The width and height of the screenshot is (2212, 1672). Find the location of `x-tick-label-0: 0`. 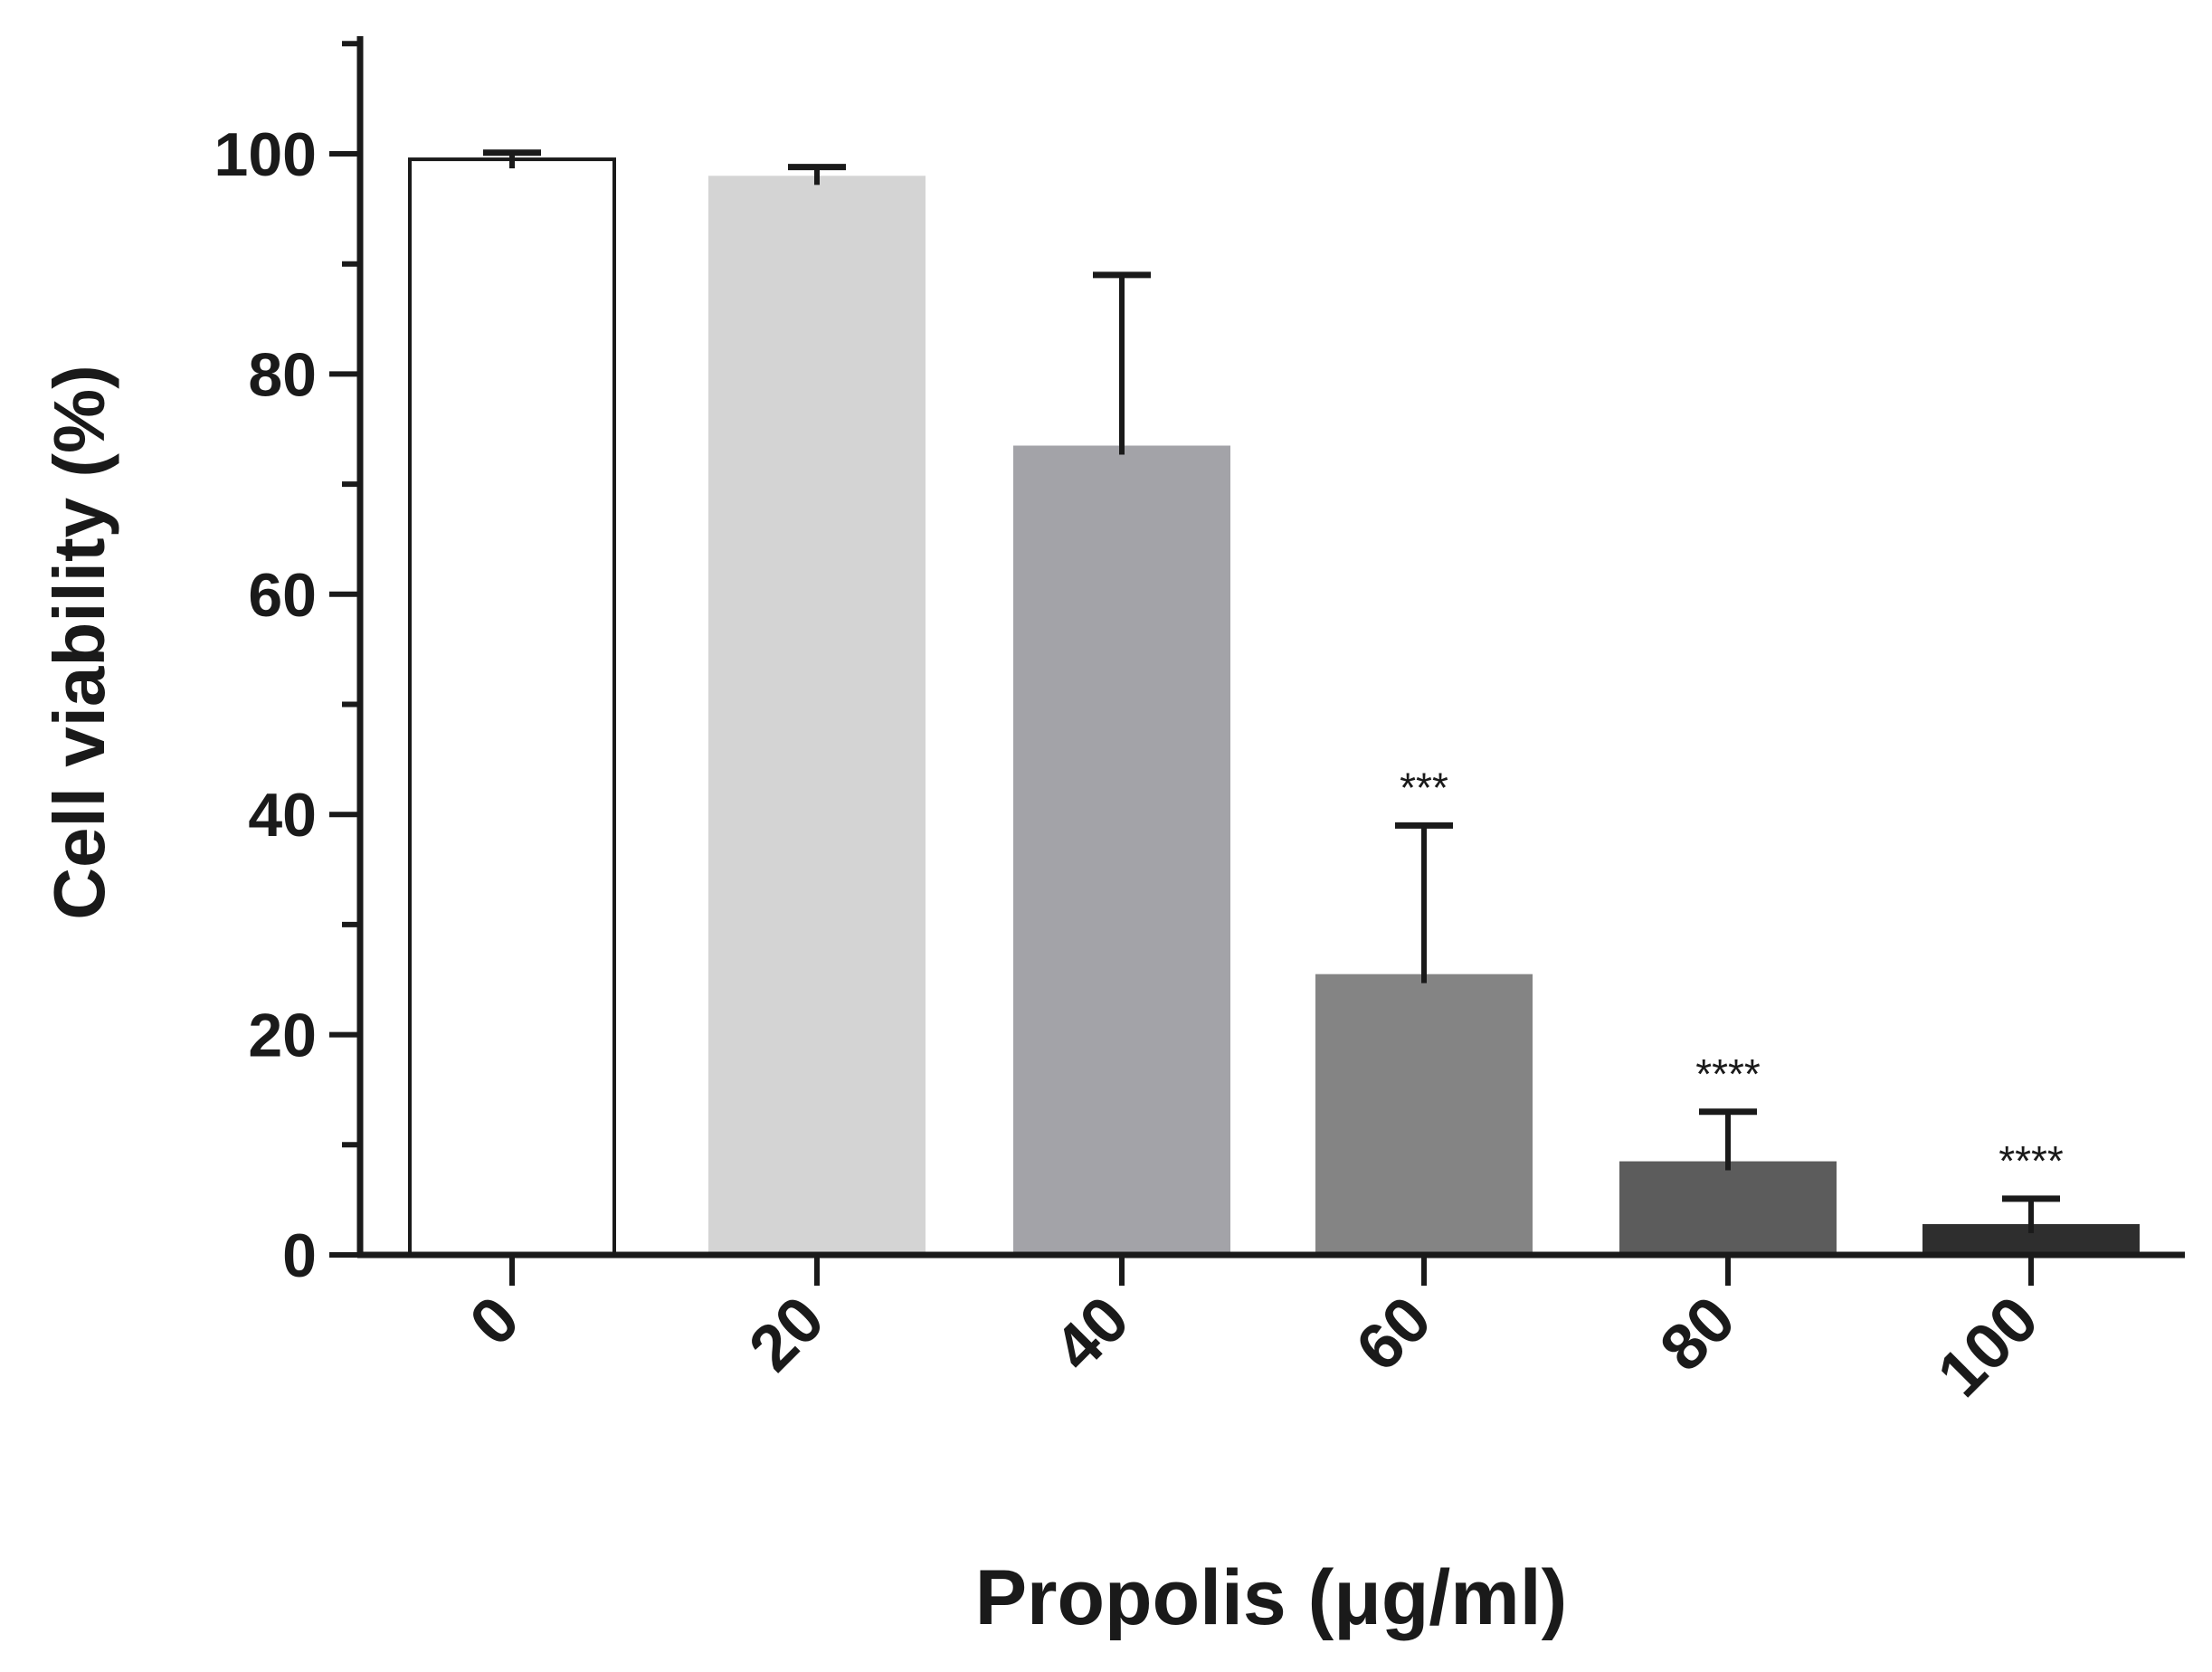

x-tick-label-0: 0 is located at coordinates (495, 1321).